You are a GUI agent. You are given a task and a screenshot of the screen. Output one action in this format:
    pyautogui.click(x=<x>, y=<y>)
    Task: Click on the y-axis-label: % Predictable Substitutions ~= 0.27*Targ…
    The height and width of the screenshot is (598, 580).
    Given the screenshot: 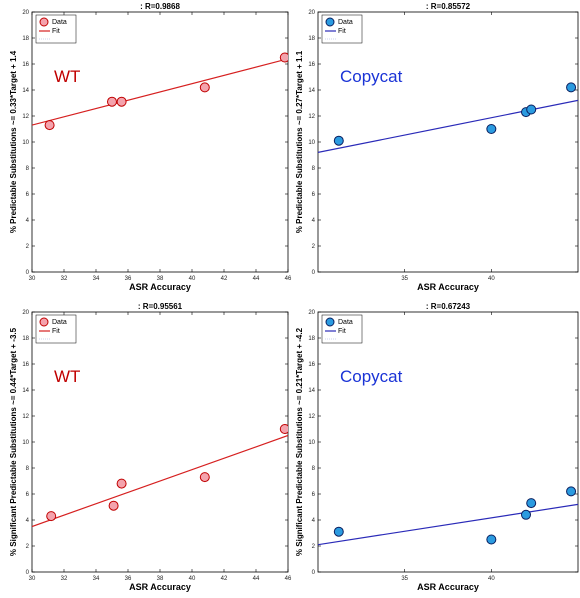 What is the action you would take?
    pyautogui.click(x=299, y=141)
    